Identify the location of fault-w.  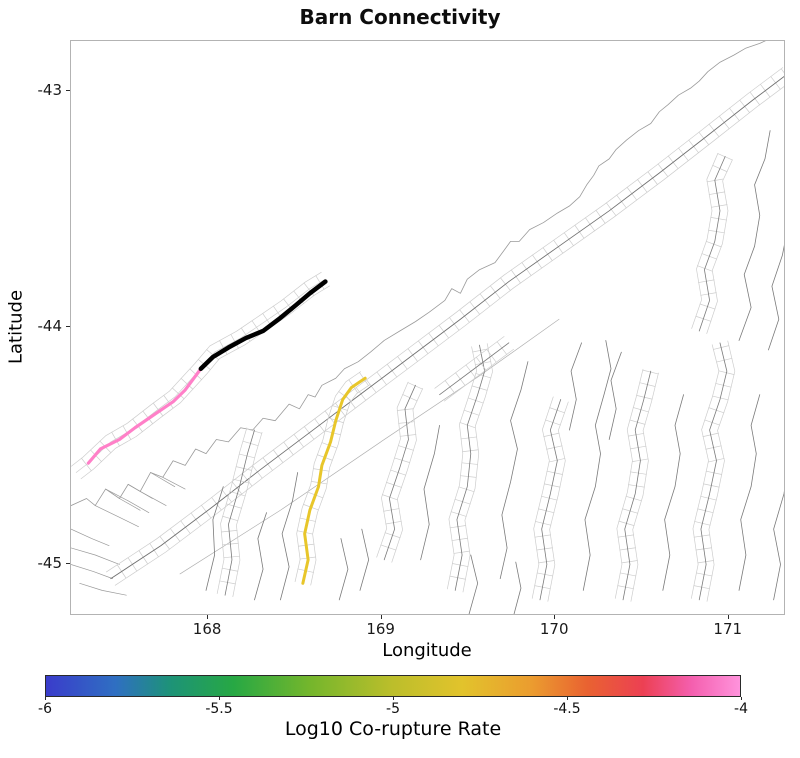
(615, 395).